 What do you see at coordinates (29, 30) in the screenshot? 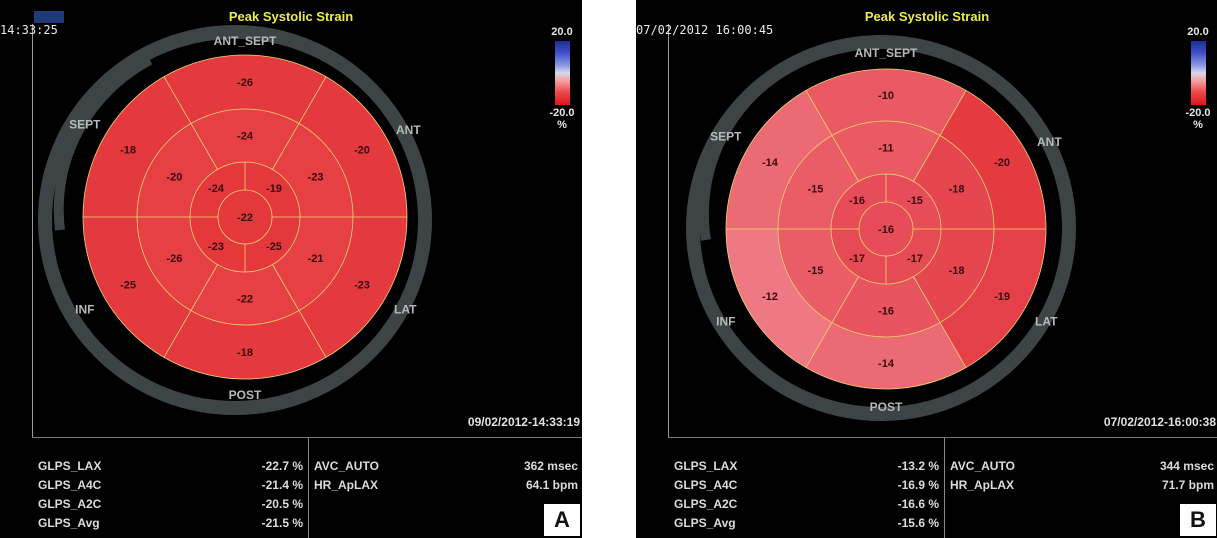
I see `timestamp-top: 14:33:25` at bounding box center [29, 30].